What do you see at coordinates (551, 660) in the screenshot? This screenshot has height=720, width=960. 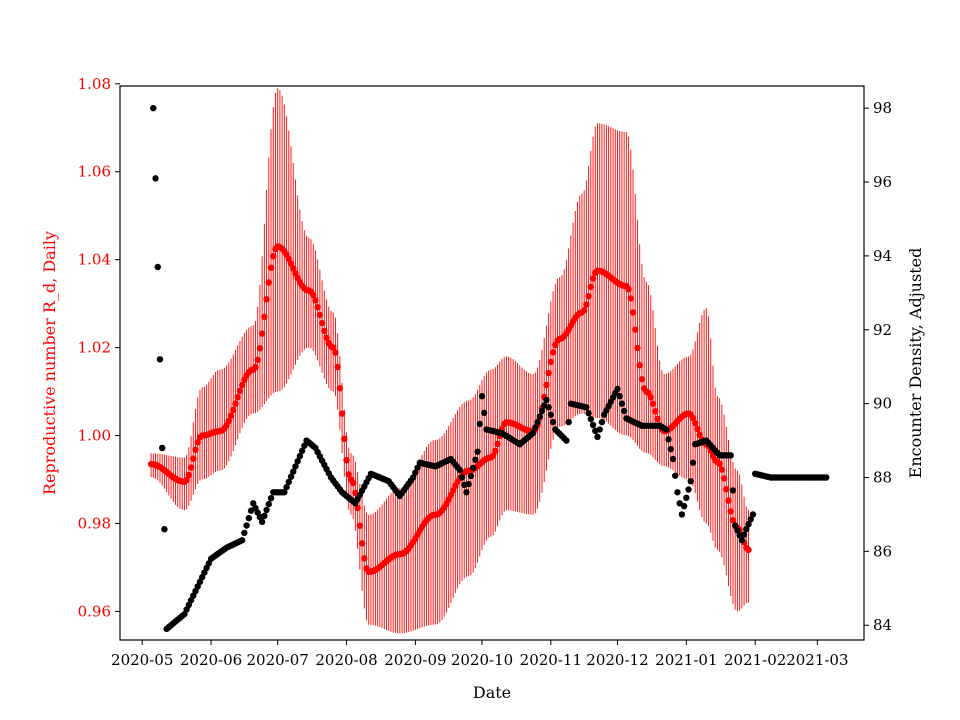 I see `x-tick-label: 2020-11` at bounding box center [551, 660].